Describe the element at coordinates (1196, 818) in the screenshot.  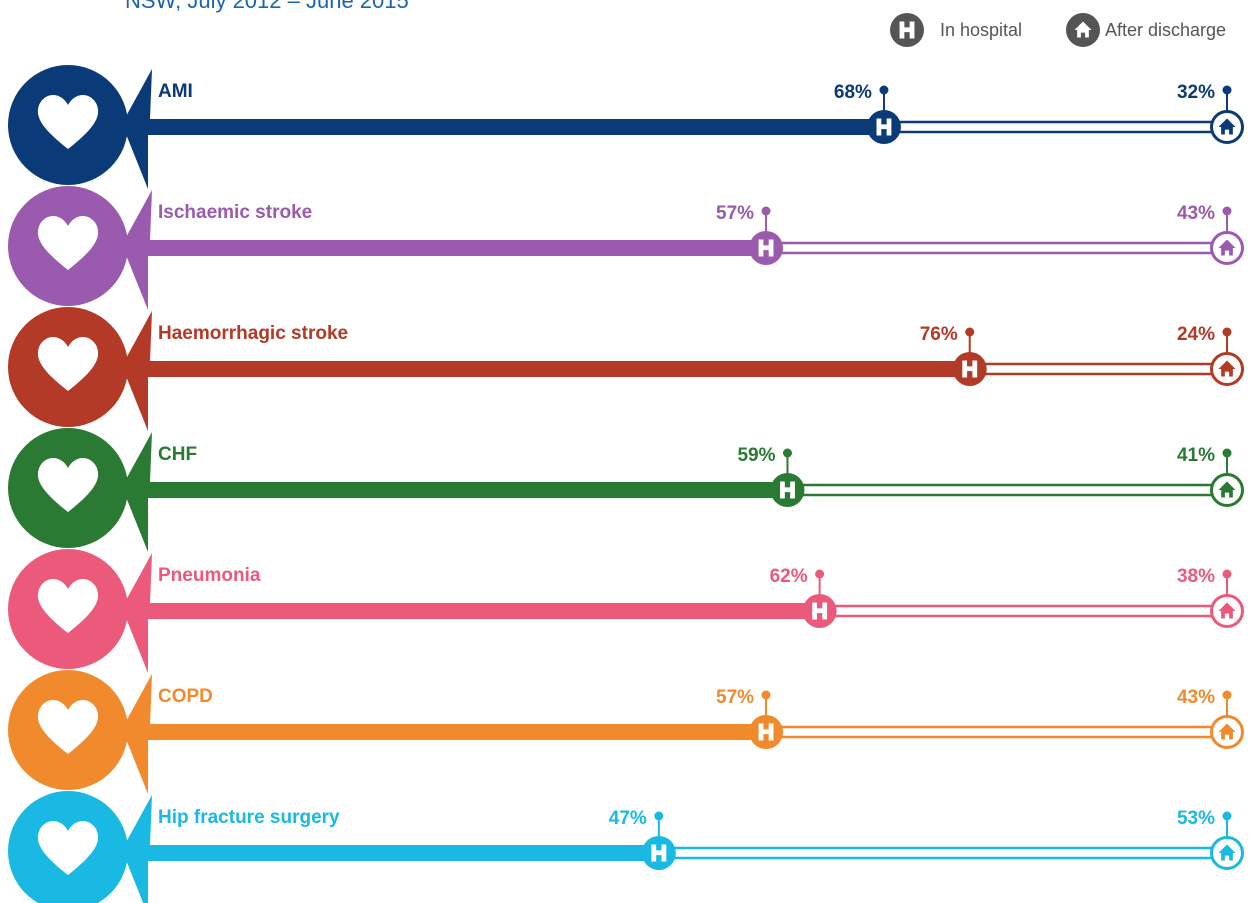
I see `value-label: 53%` at that location.